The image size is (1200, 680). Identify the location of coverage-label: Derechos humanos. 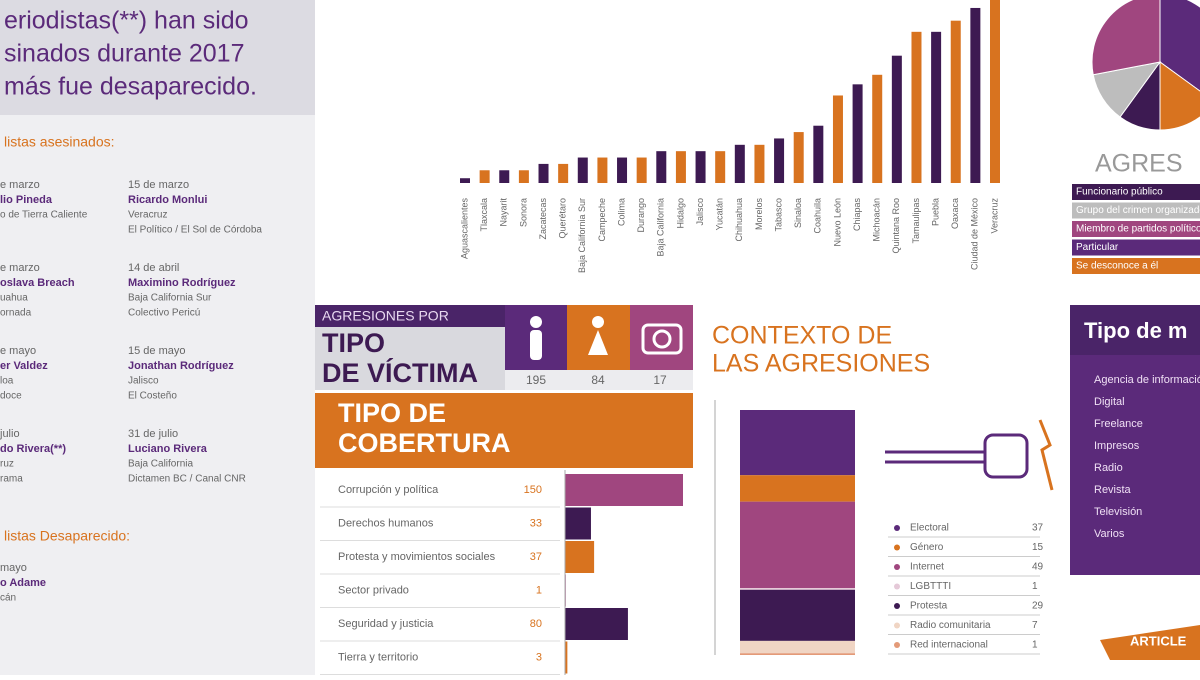
(386, 523).